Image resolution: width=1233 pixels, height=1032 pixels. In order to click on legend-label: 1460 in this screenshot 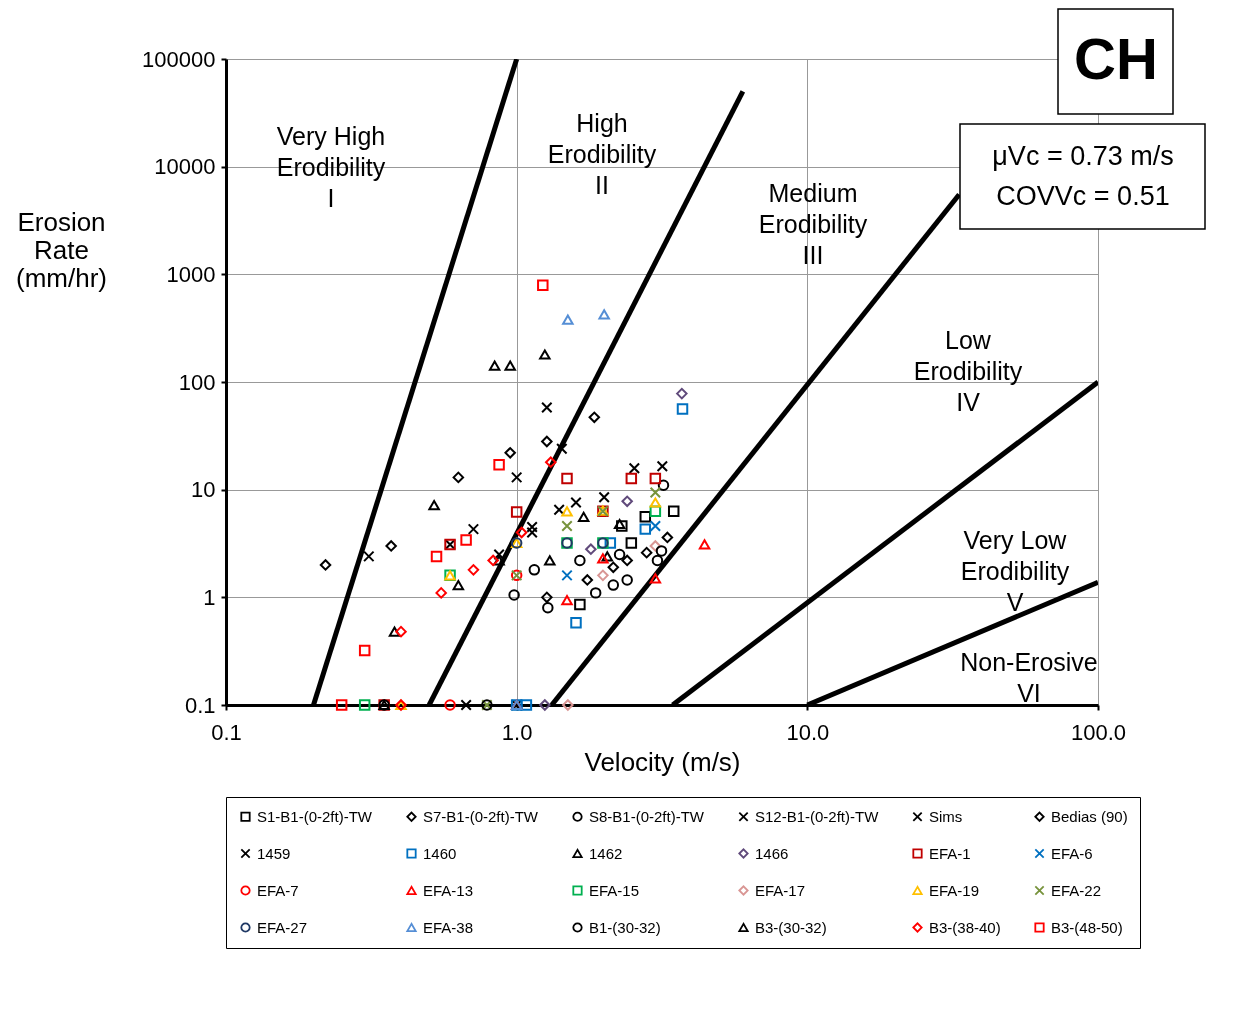, I will do `click(440, 853)`.